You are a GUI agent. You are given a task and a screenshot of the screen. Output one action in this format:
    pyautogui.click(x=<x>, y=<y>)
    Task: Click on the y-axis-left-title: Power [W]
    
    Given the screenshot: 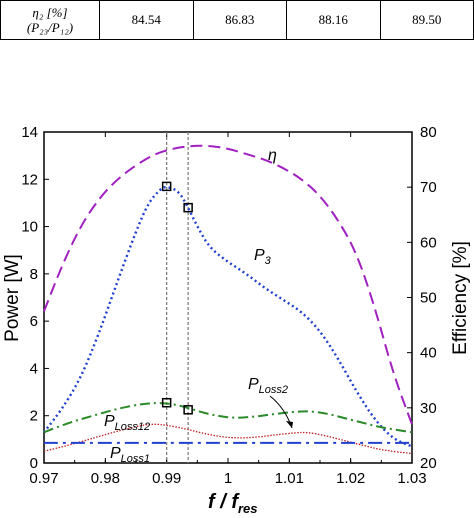 What is the action you would take?
    pyautogui.click(x=12, y=298)
    